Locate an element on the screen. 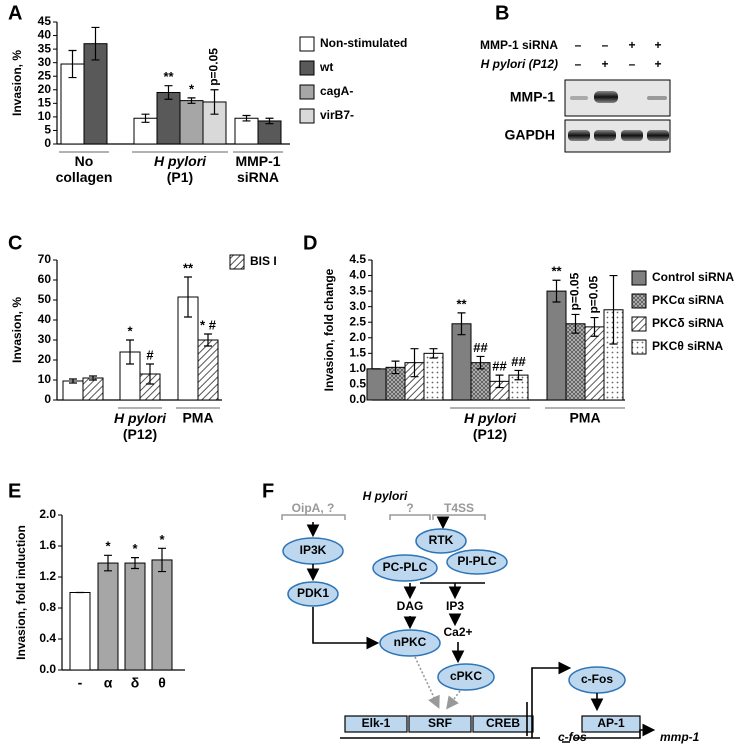  x-category-label: PMA is located at coordinates (197, 418).